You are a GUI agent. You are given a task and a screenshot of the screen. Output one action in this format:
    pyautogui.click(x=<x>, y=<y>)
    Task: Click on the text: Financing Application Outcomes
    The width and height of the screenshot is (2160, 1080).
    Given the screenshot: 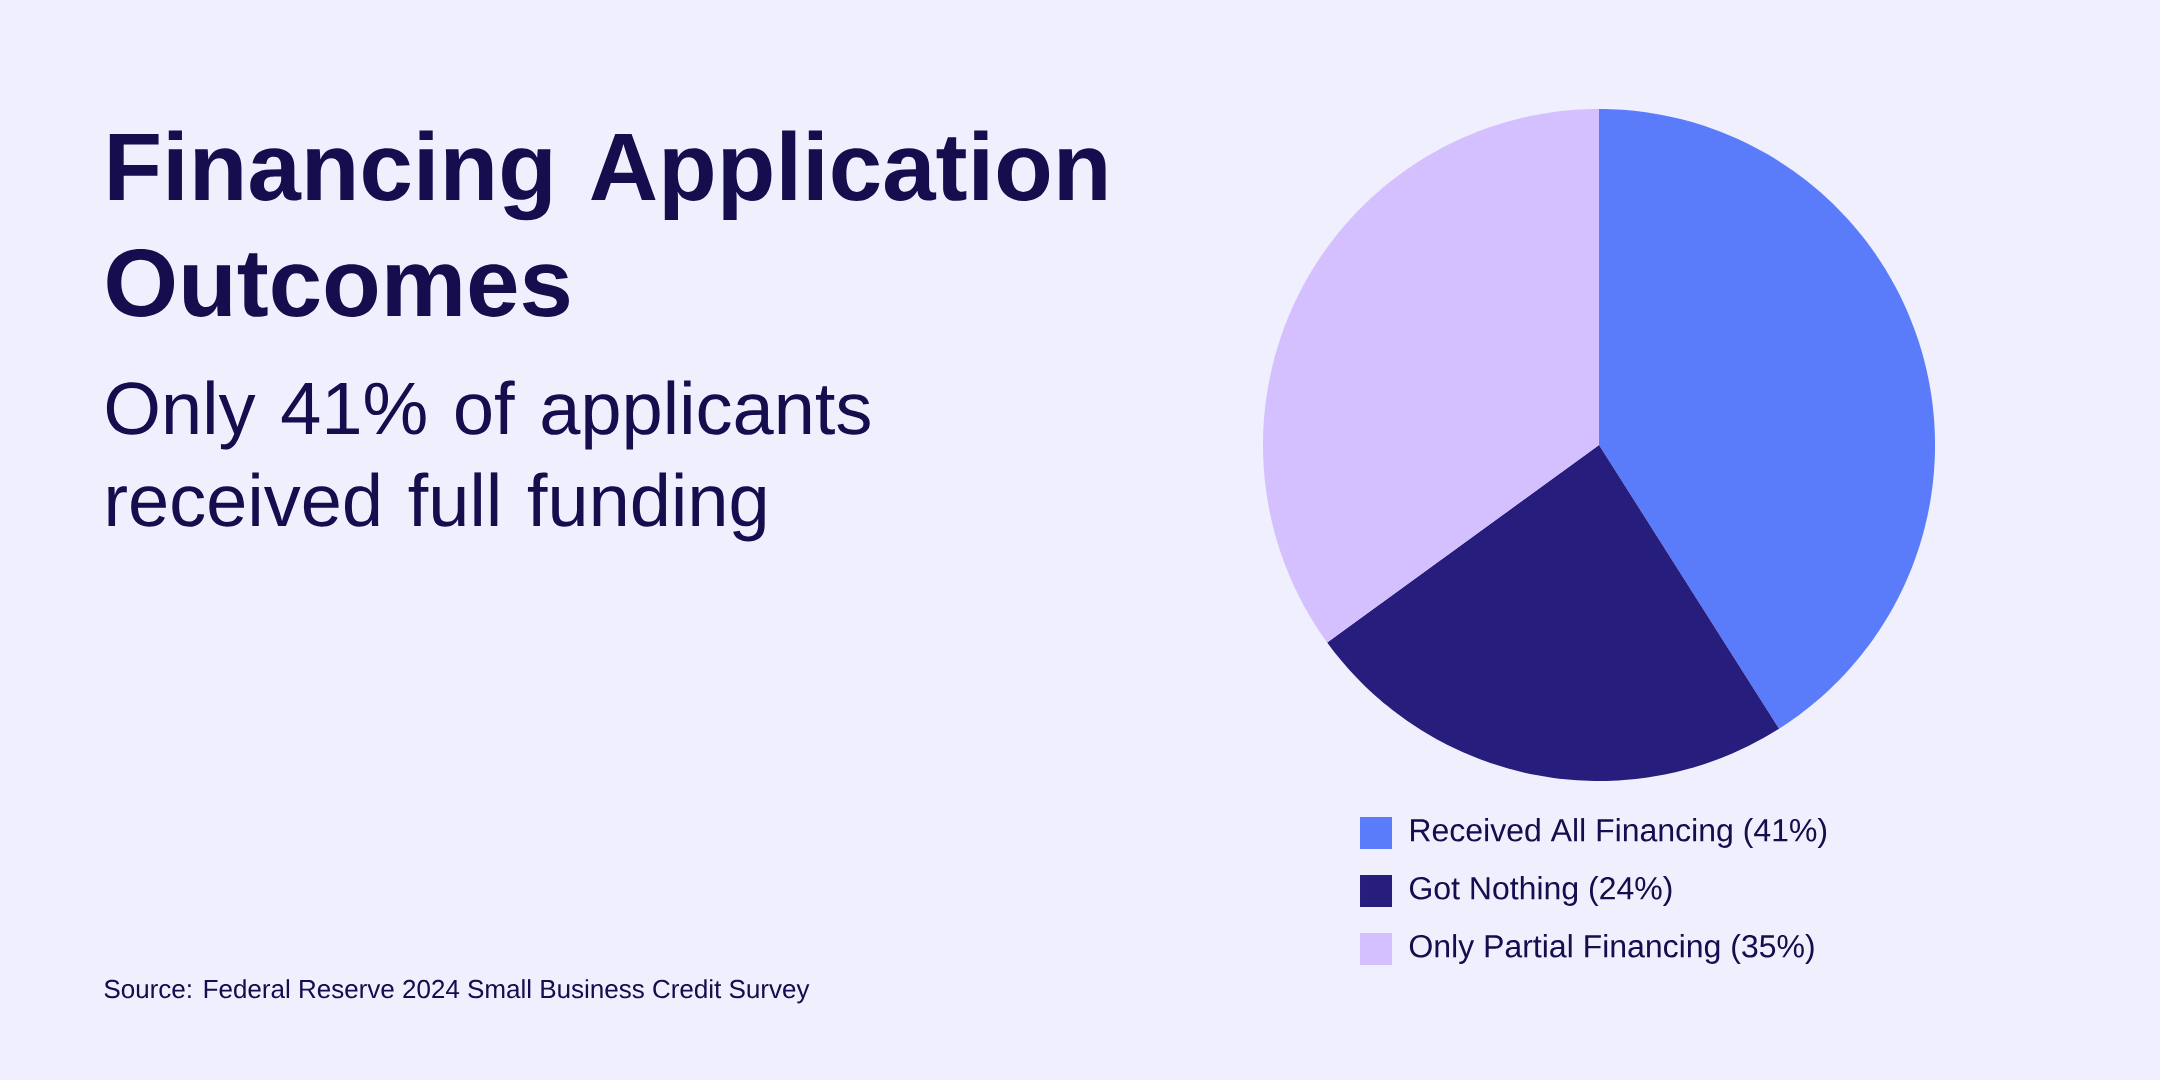 What is the action you would take?
    pyautogui.click(x=606, y=223)
    